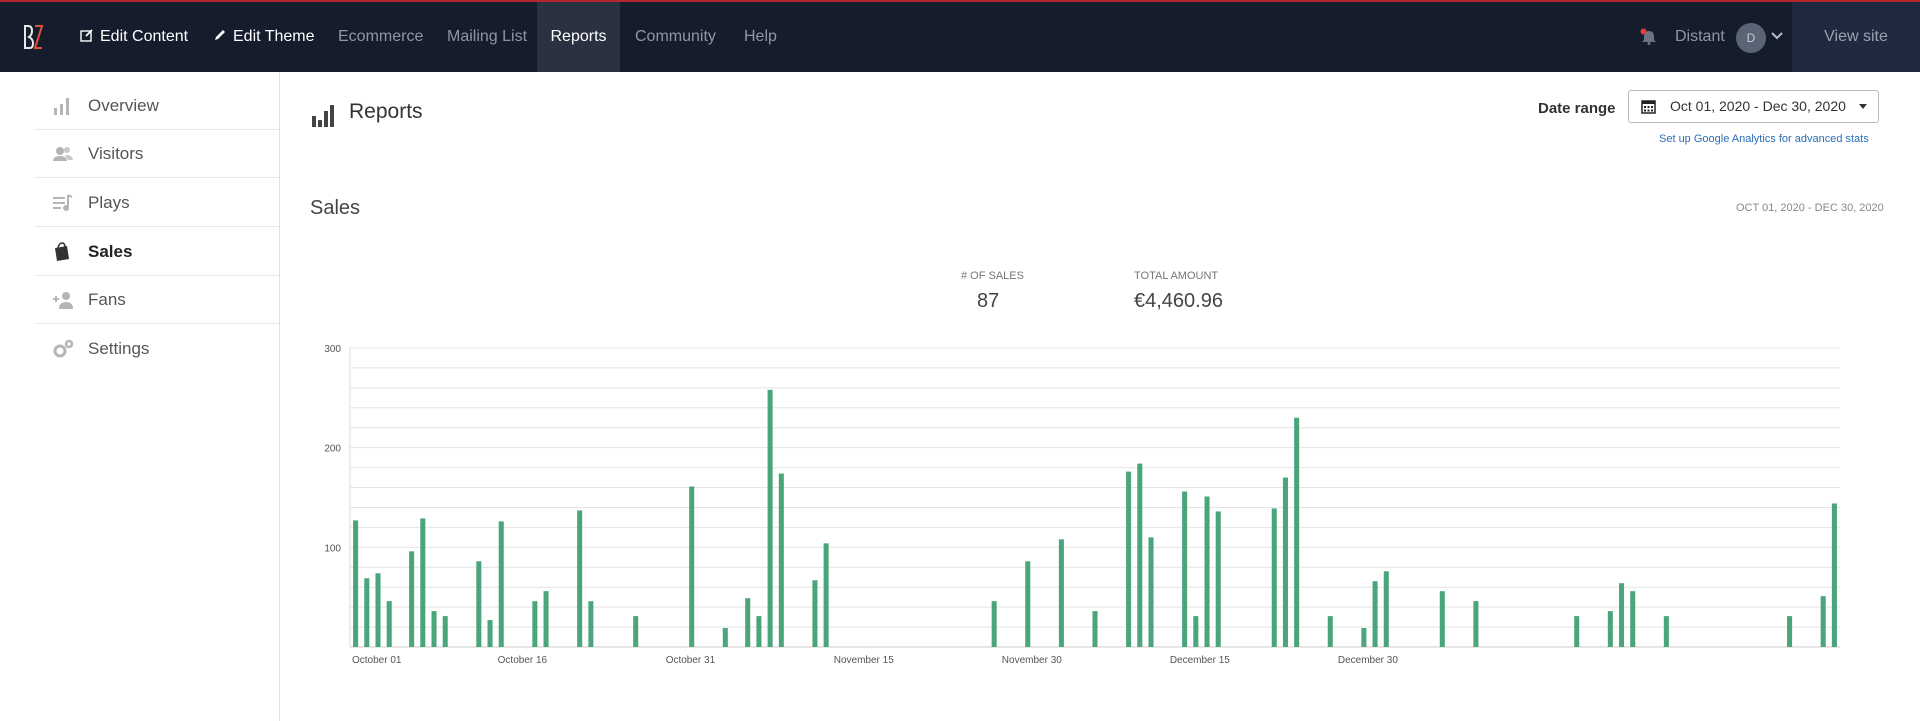 Image resolution: width=1920 pixels, height=721 pixels. I want to click on sidebar-item-settings: Settings, so click(157, 349).